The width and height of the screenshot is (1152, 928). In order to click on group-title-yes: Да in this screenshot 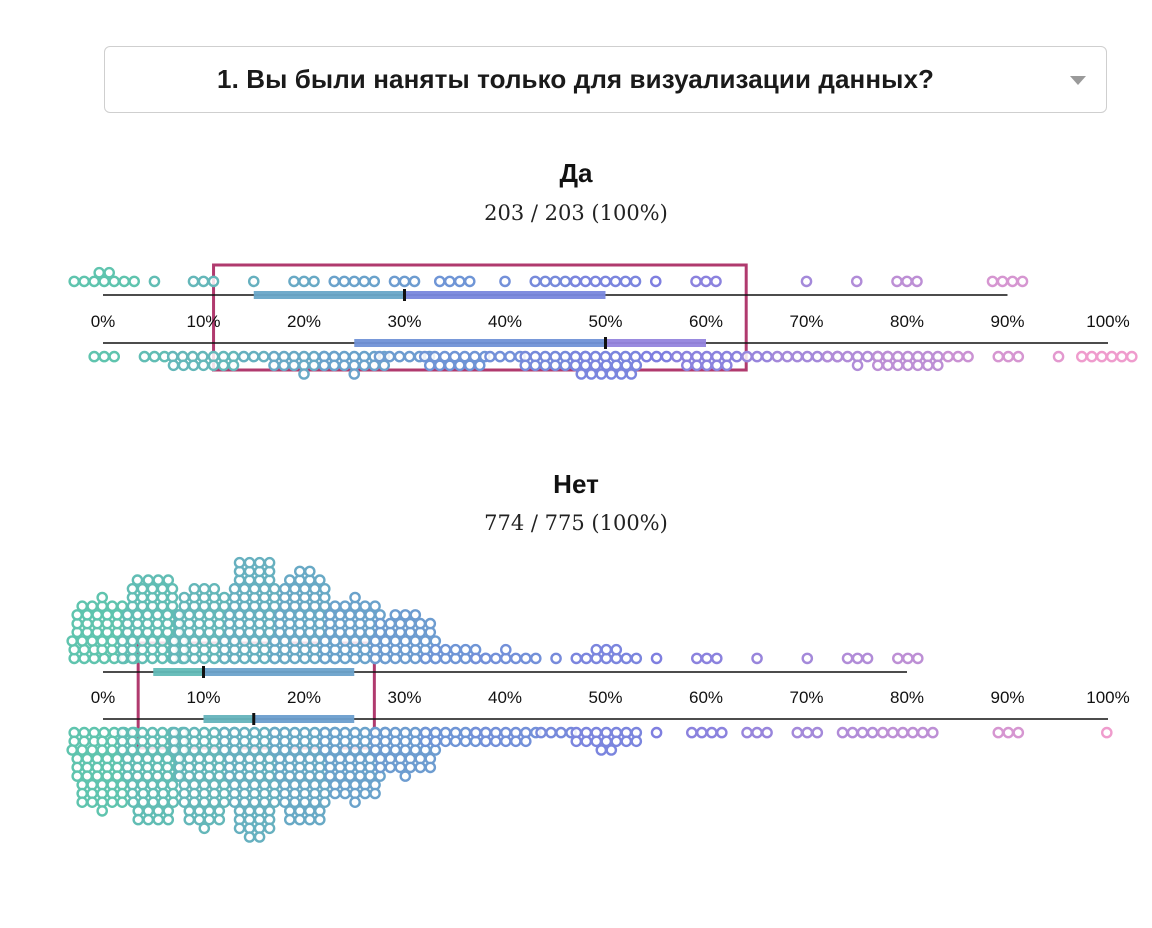, I will do `click(576, 173)`.